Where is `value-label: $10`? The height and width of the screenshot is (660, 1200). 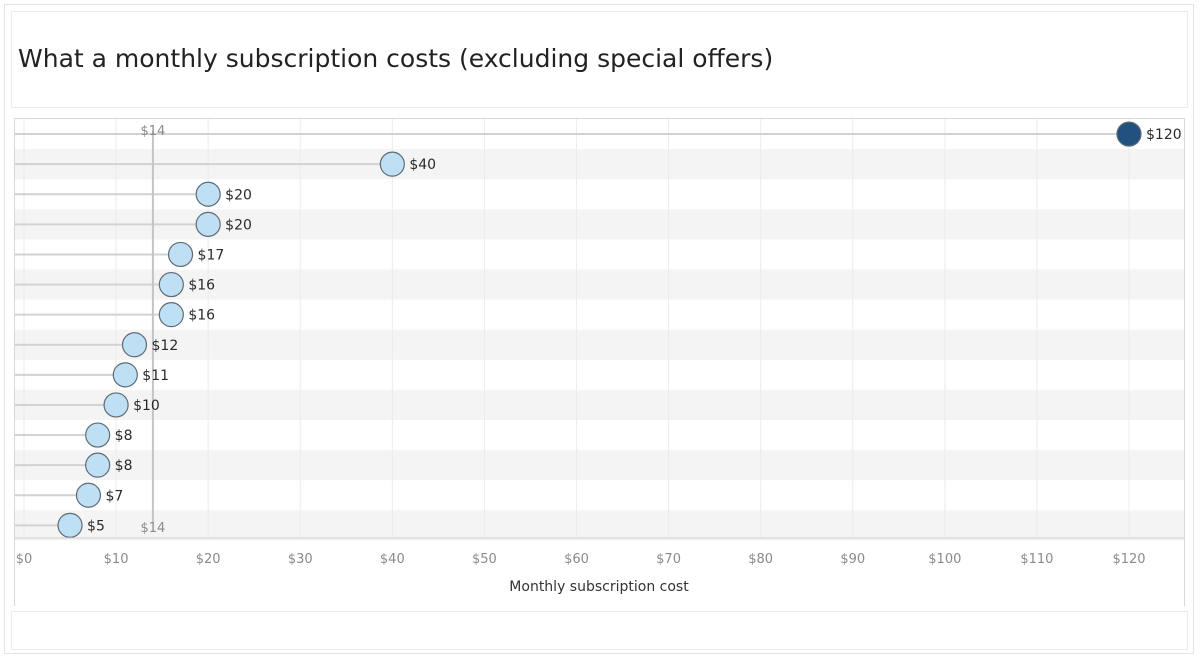
value-label: $10 is located at coordinates (146, 406).